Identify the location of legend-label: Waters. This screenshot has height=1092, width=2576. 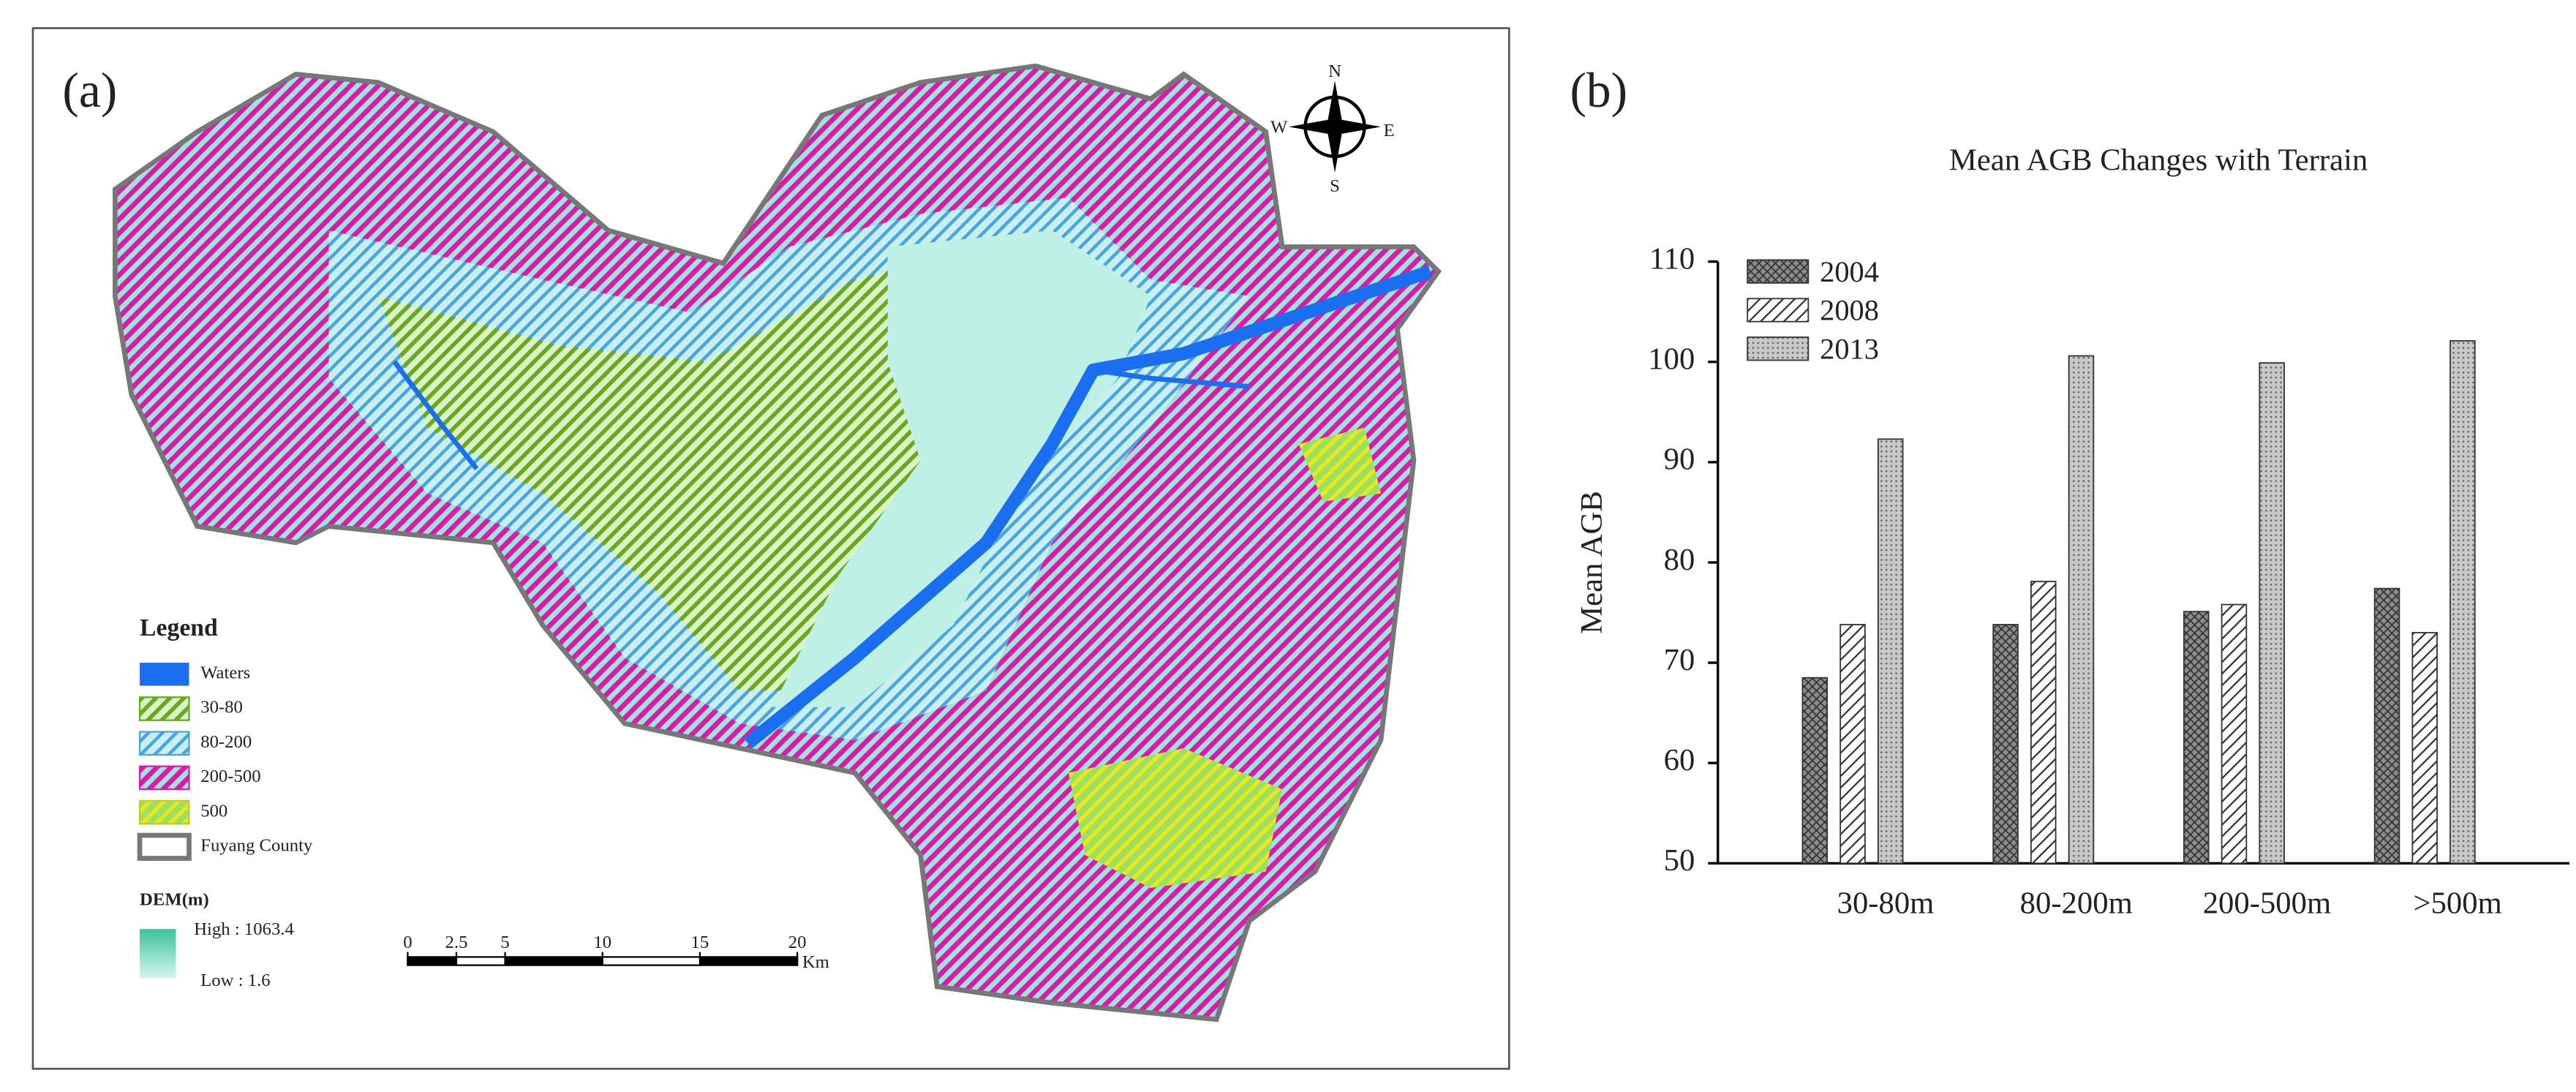
(225, 672).